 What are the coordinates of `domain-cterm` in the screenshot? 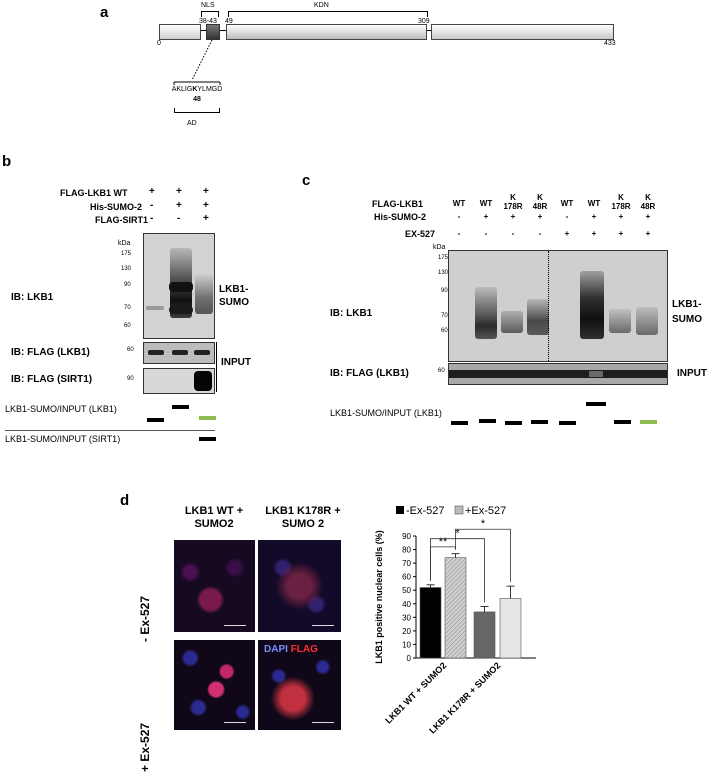 It's located at (522, 32).